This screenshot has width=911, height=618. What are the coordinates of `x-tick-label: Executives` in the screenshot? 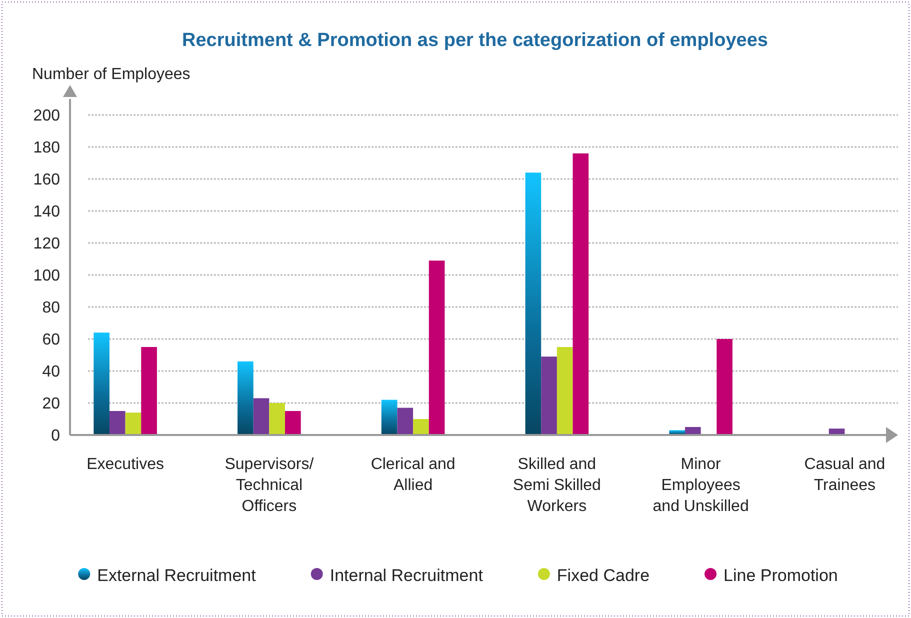 It's located at (125, 464).